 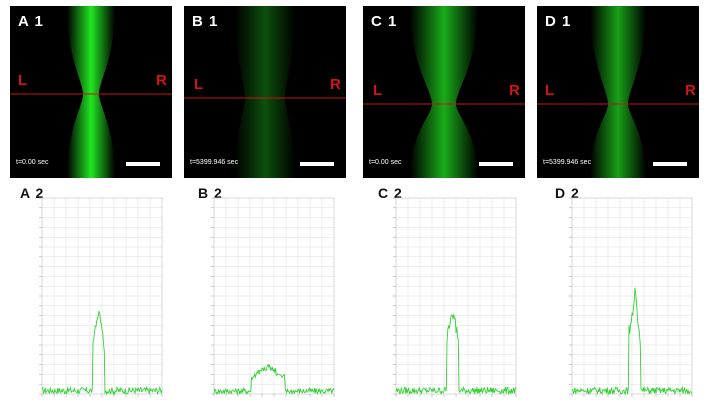 I want to click on profile-label-b2: B 2, so click(x=210, y=193).